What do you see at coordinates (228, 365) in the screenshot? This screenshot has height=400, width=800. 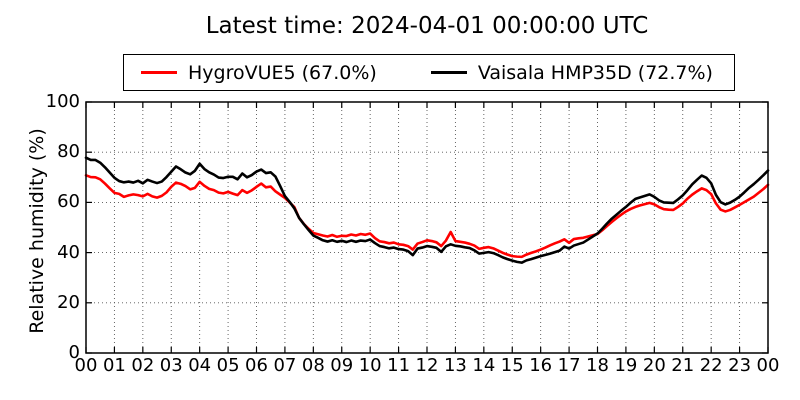 I see `x-tick-label: 05` at bounding box center [228, 365].